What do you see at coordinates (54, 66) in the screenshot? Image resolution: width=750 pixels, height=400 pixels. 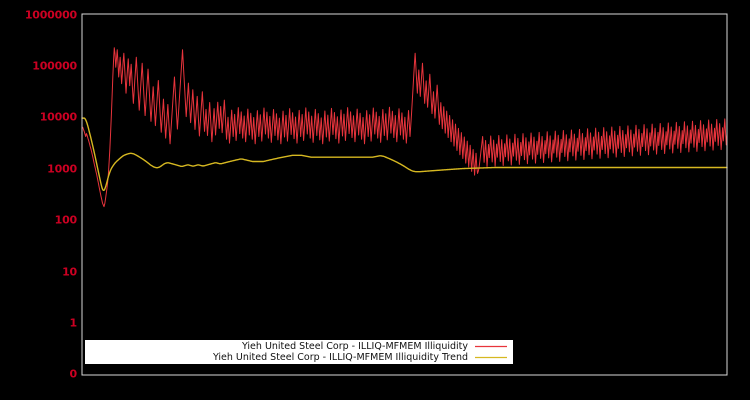 I see `y-tick-label: 100000` at bounding box center [54, 66].